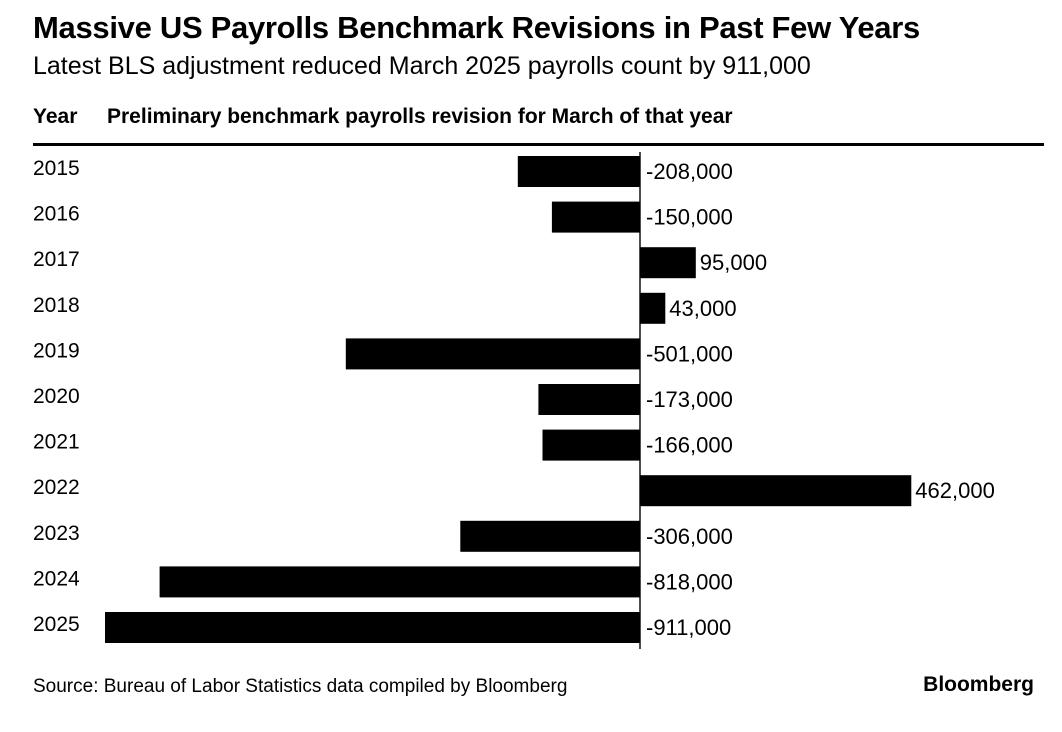  Describe the element at coordinates (578, 171) in the screenshot. I see `bar-2015` at that location.